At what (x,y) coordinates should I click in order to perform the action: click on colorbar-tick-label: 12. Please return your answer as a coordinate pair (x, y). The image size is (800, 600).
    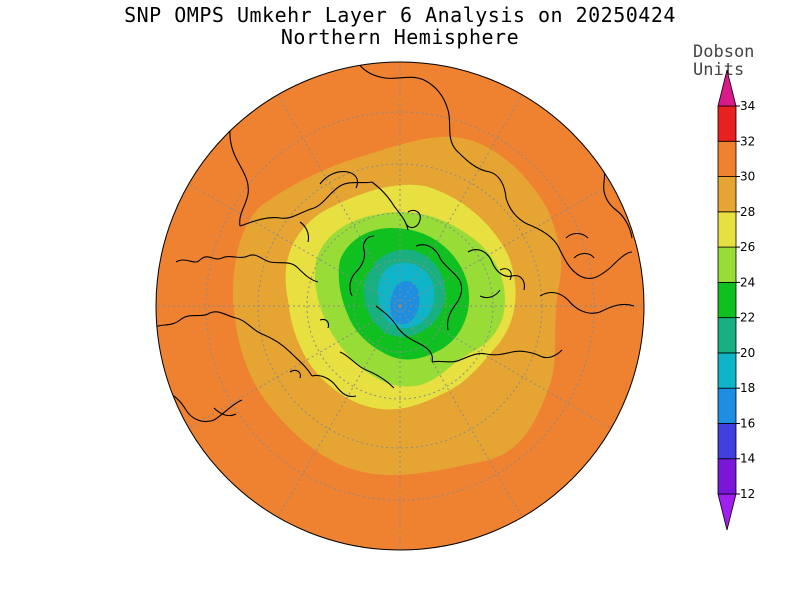
    Looking at the image, I should click on (747, 494).